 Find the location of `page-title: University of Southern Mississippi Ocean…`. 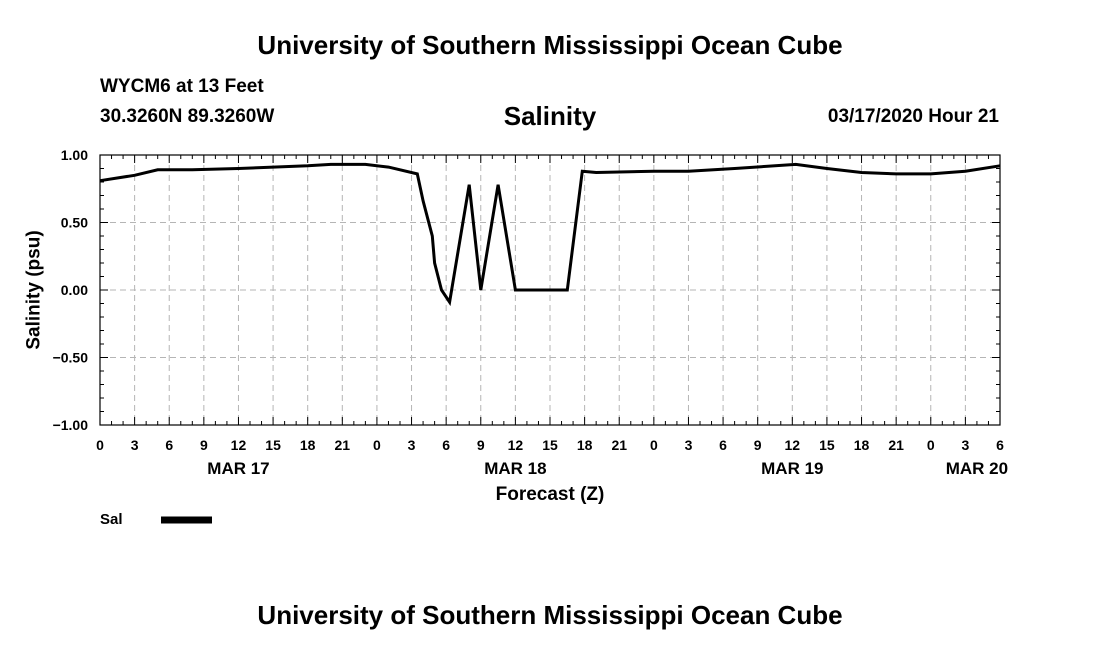

page-title: University of Southern Mississippi Ocean… is located at coordinates (550, 45).